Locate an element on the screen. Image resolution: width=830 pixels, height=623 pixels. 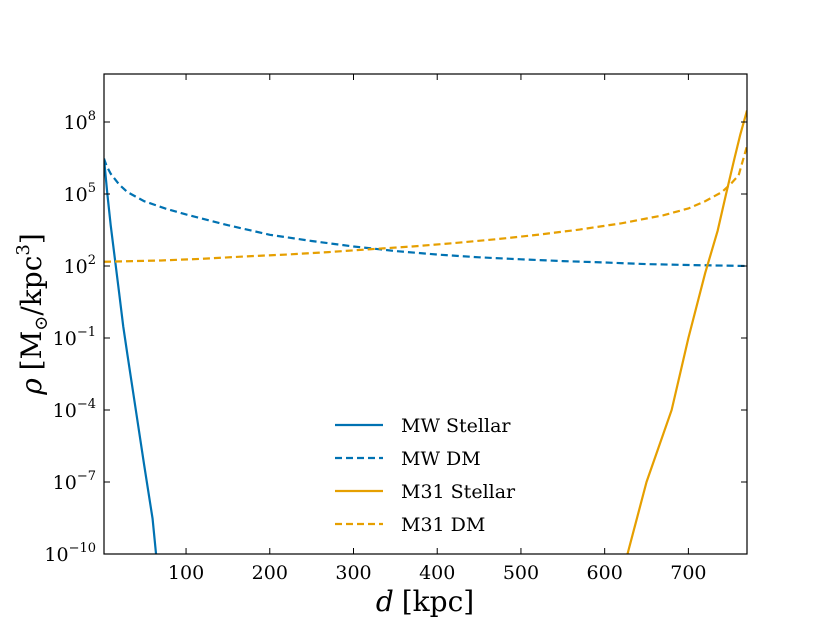
x-tick-label: 200 is located at coordinates (270, 573).